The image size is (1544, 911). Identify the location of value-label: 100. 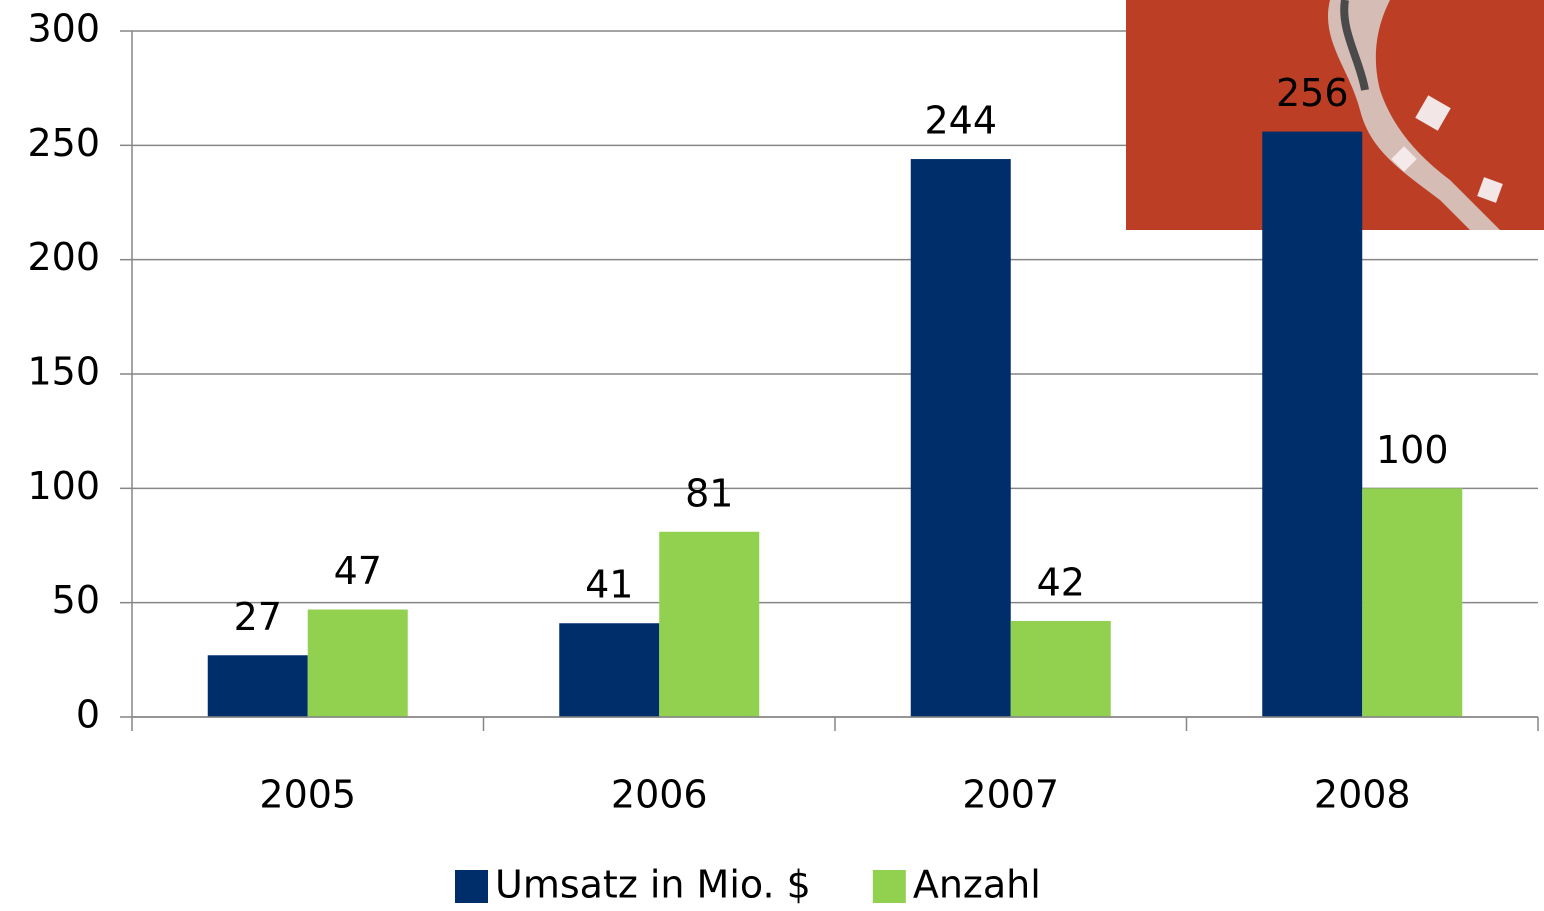
(1412, 450).